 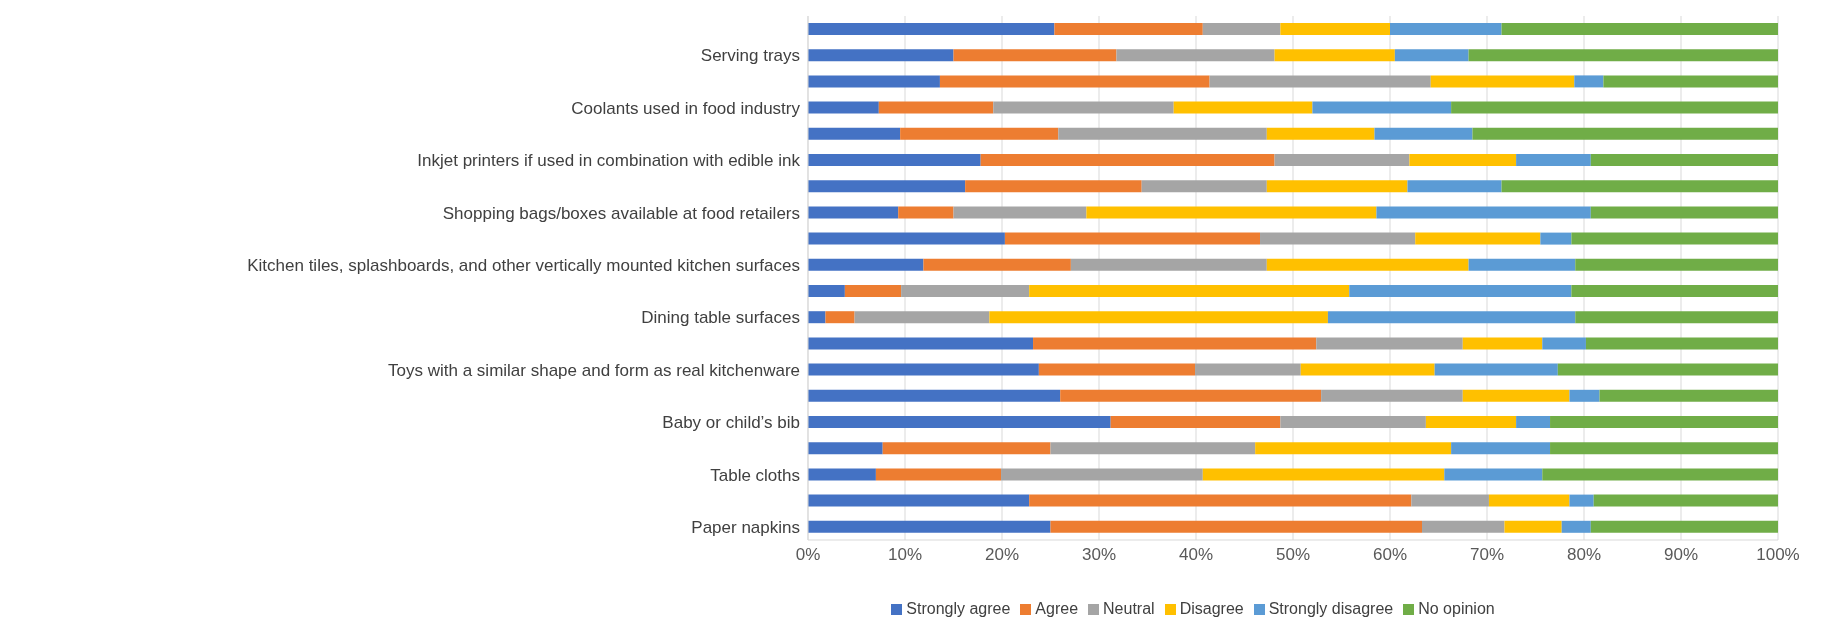 What do you see at coordinates (1002, 555) in the screenshot?
I see `x-tick-label: 20%` at bounding box center [1002, 555].